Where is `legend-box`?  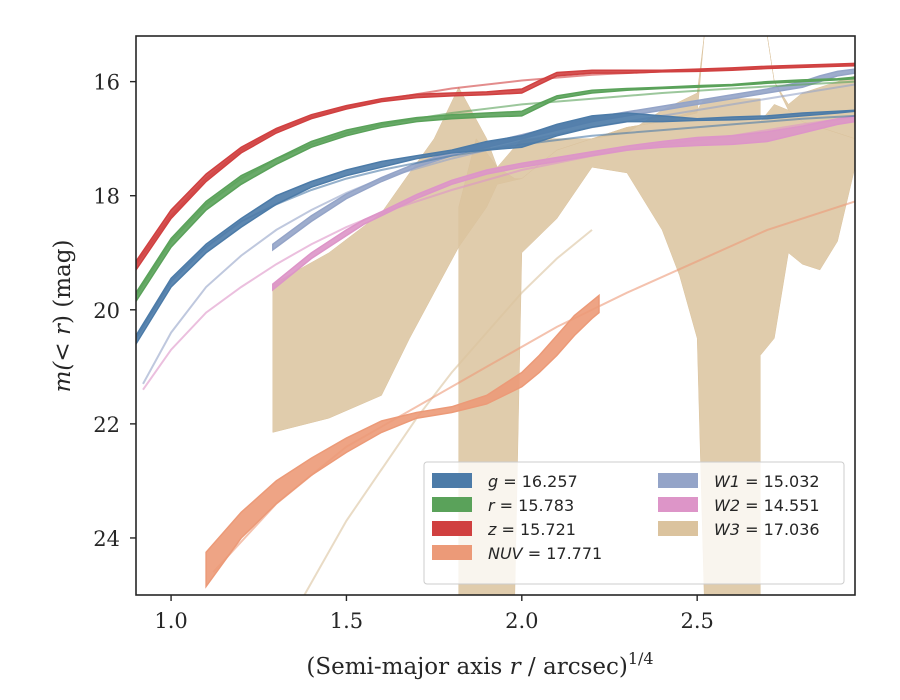 legend-box is located at coordinates (634, 523).